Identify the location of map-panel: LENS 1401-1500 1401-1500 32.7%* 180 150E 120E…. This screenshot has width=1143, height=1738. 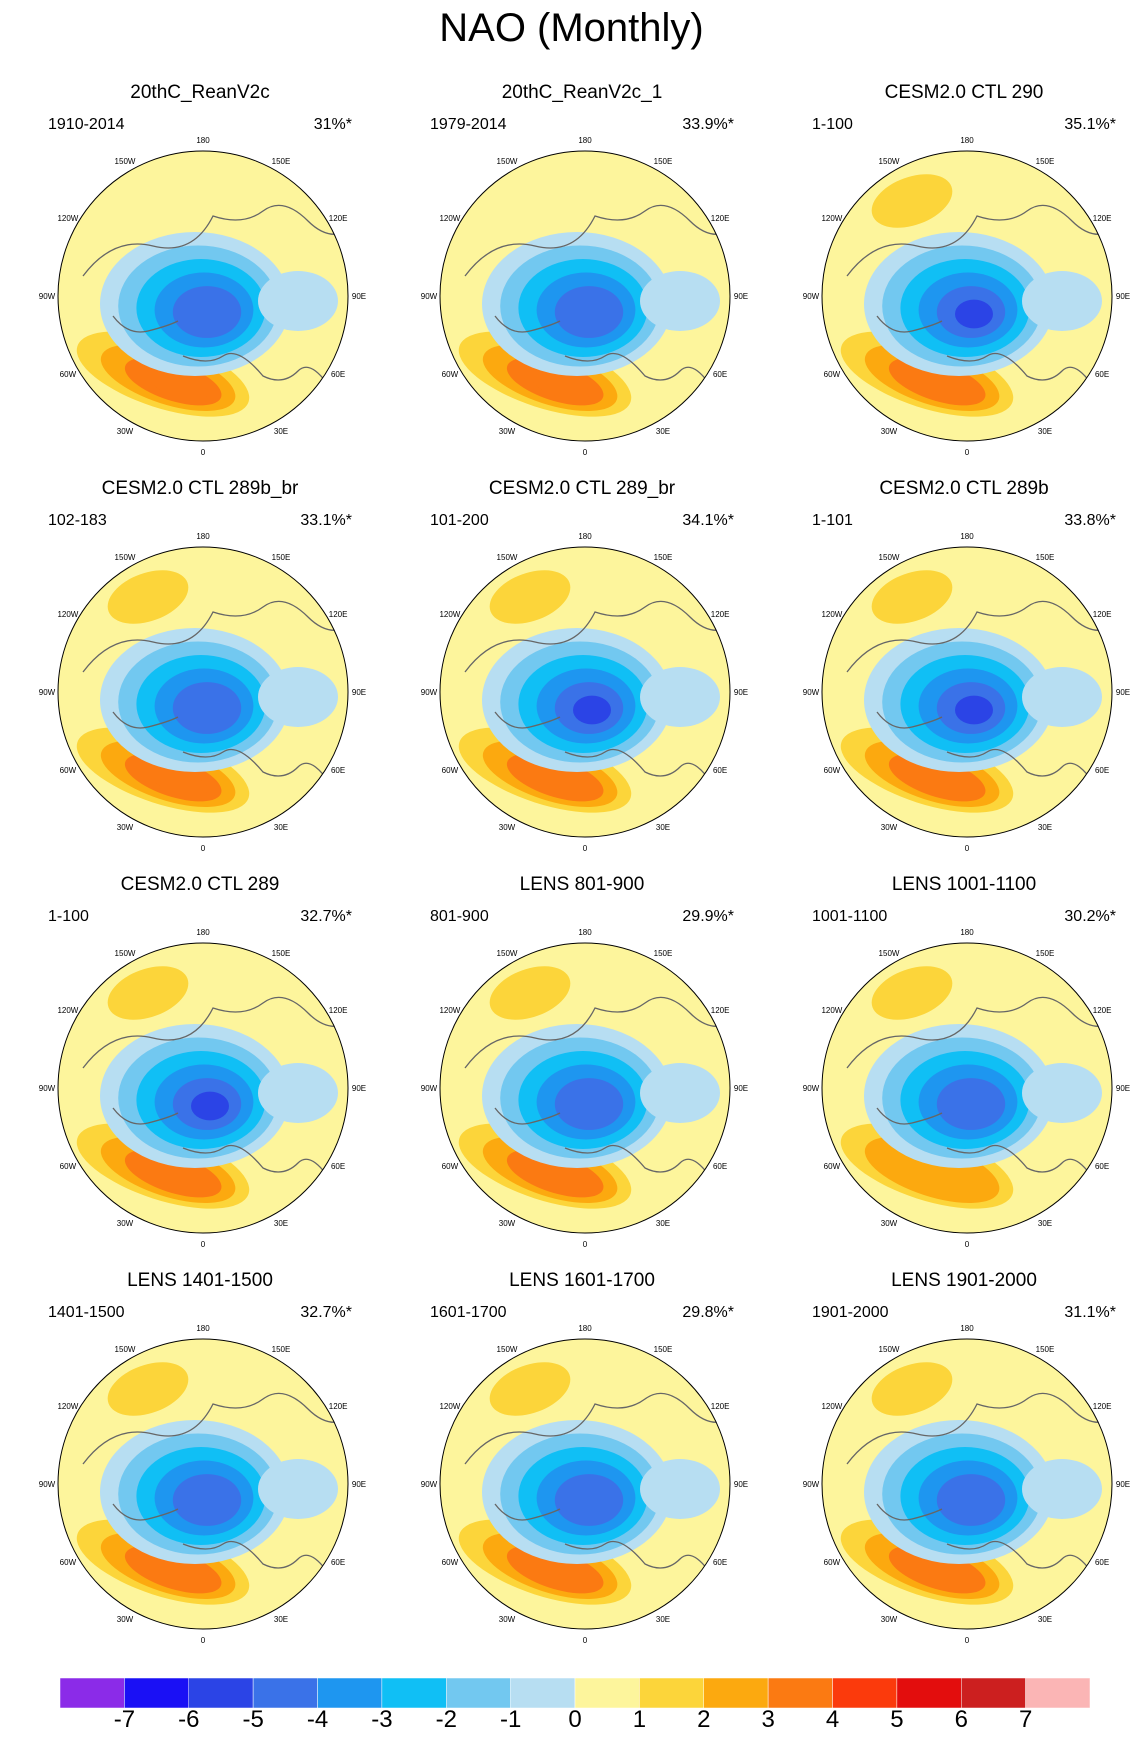
(200, 1465).